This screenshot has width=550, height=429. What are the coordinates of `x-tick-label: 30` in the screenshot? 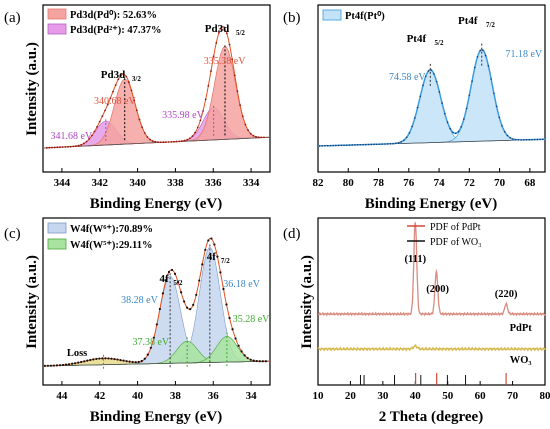 It's located at (383, 396).